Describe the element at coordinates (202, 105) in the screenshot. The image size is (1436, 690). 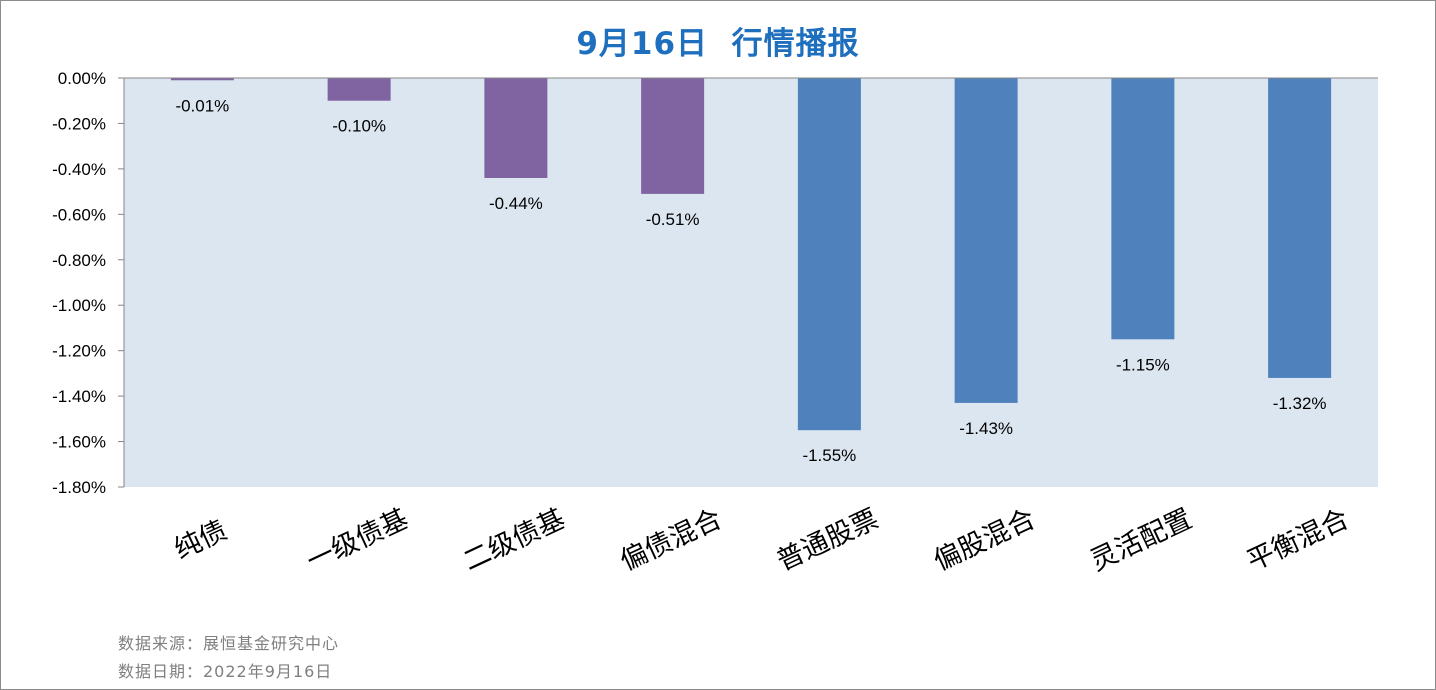
I see `data-label: -0.01%` at that location.